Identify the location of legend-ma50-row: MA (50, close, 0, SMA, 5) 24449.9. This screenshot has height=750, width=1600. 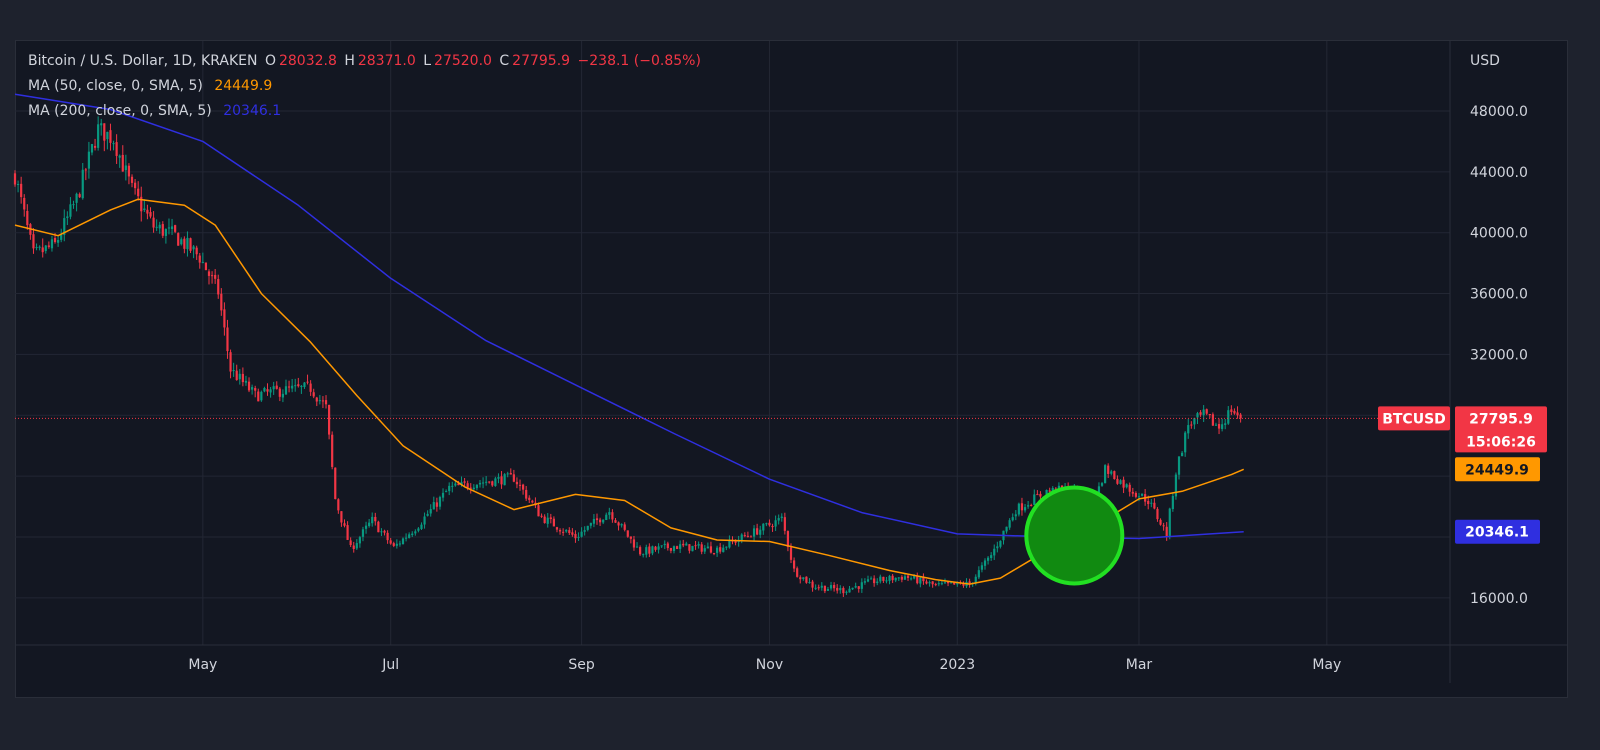
(151, 86).